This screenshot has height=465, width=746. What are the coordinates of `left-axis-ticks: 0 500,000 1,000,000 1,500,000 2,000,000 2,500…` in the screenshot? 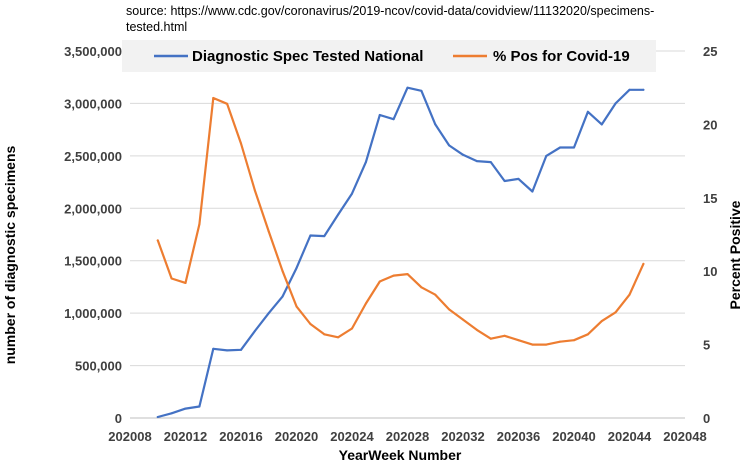 It's located at (93, 235).